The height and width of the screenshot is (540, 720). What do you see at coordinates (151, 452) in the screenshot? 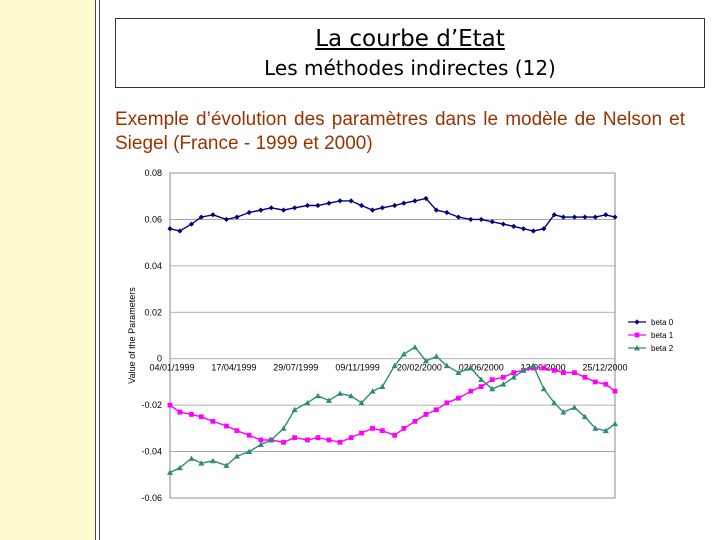
I see `y-tick-label: -0.04` at bounding box center [151, 452].